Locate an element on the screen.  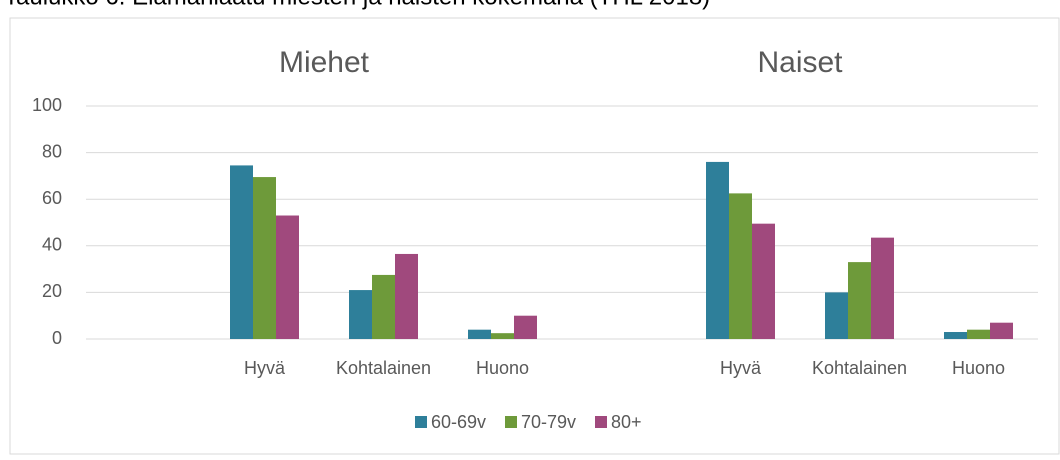
legend-label: 80+ is located at coordinates (626, 422).